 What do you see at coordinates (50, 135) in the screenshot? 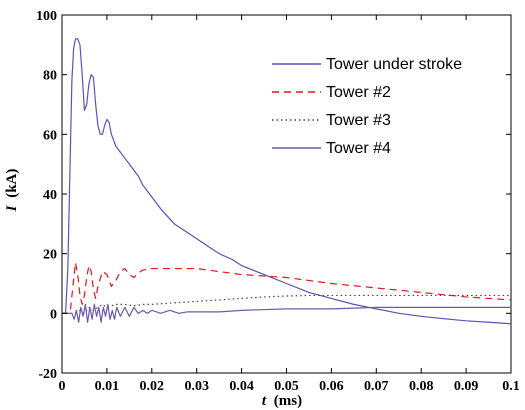
I see `y-tick-label: 60` at bounding box center [50, 135].